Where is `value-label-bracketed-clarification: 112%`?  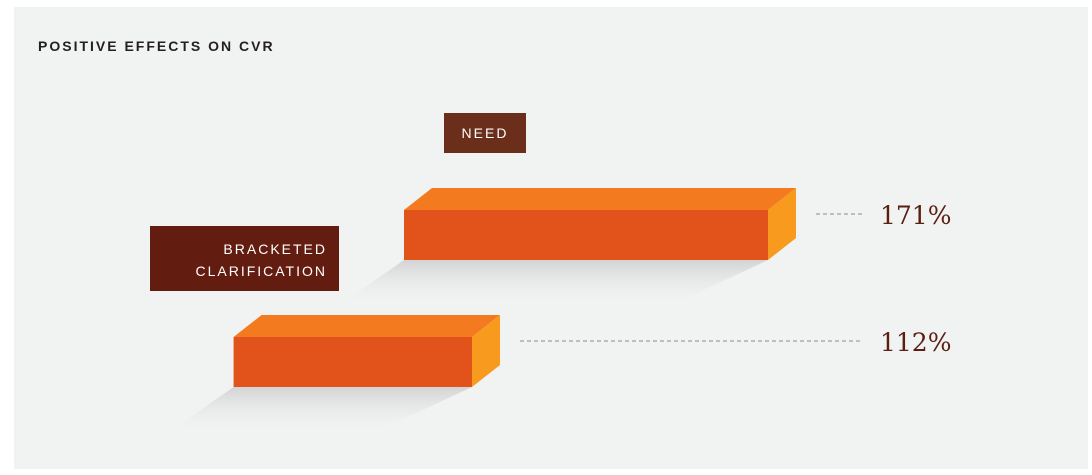
value-label-bracketed-clarification: 112% is located at coordinates (915, 342).